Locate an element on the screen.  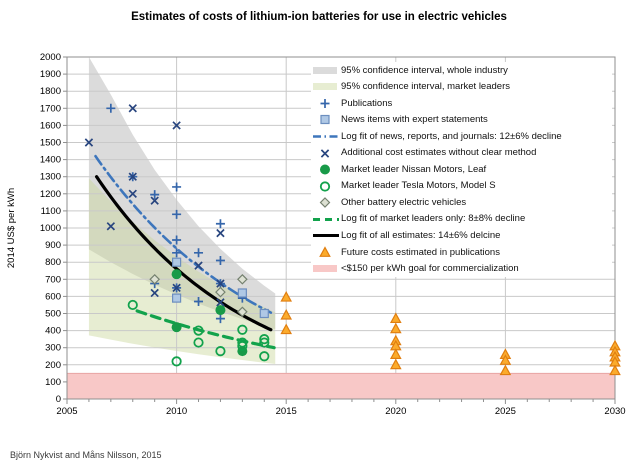
legend-item-future-costs: Future costs estimated in publications is located at coordinates (461, 252).